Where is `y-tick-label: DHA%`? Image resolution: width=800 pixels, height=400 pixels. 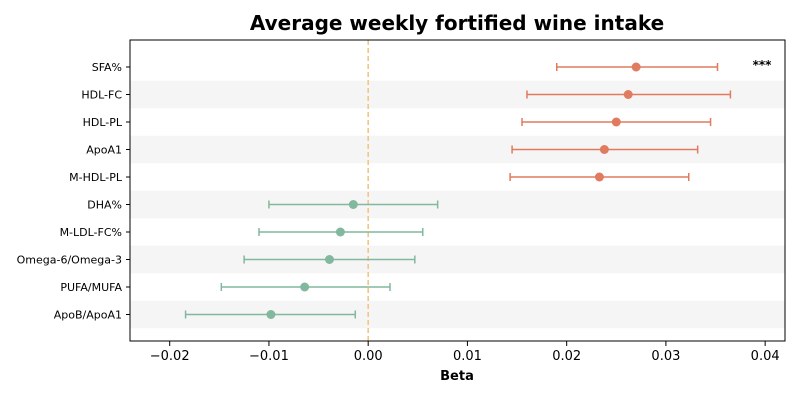
y-tick-label: DHA% is located at coordinates (104, 205).